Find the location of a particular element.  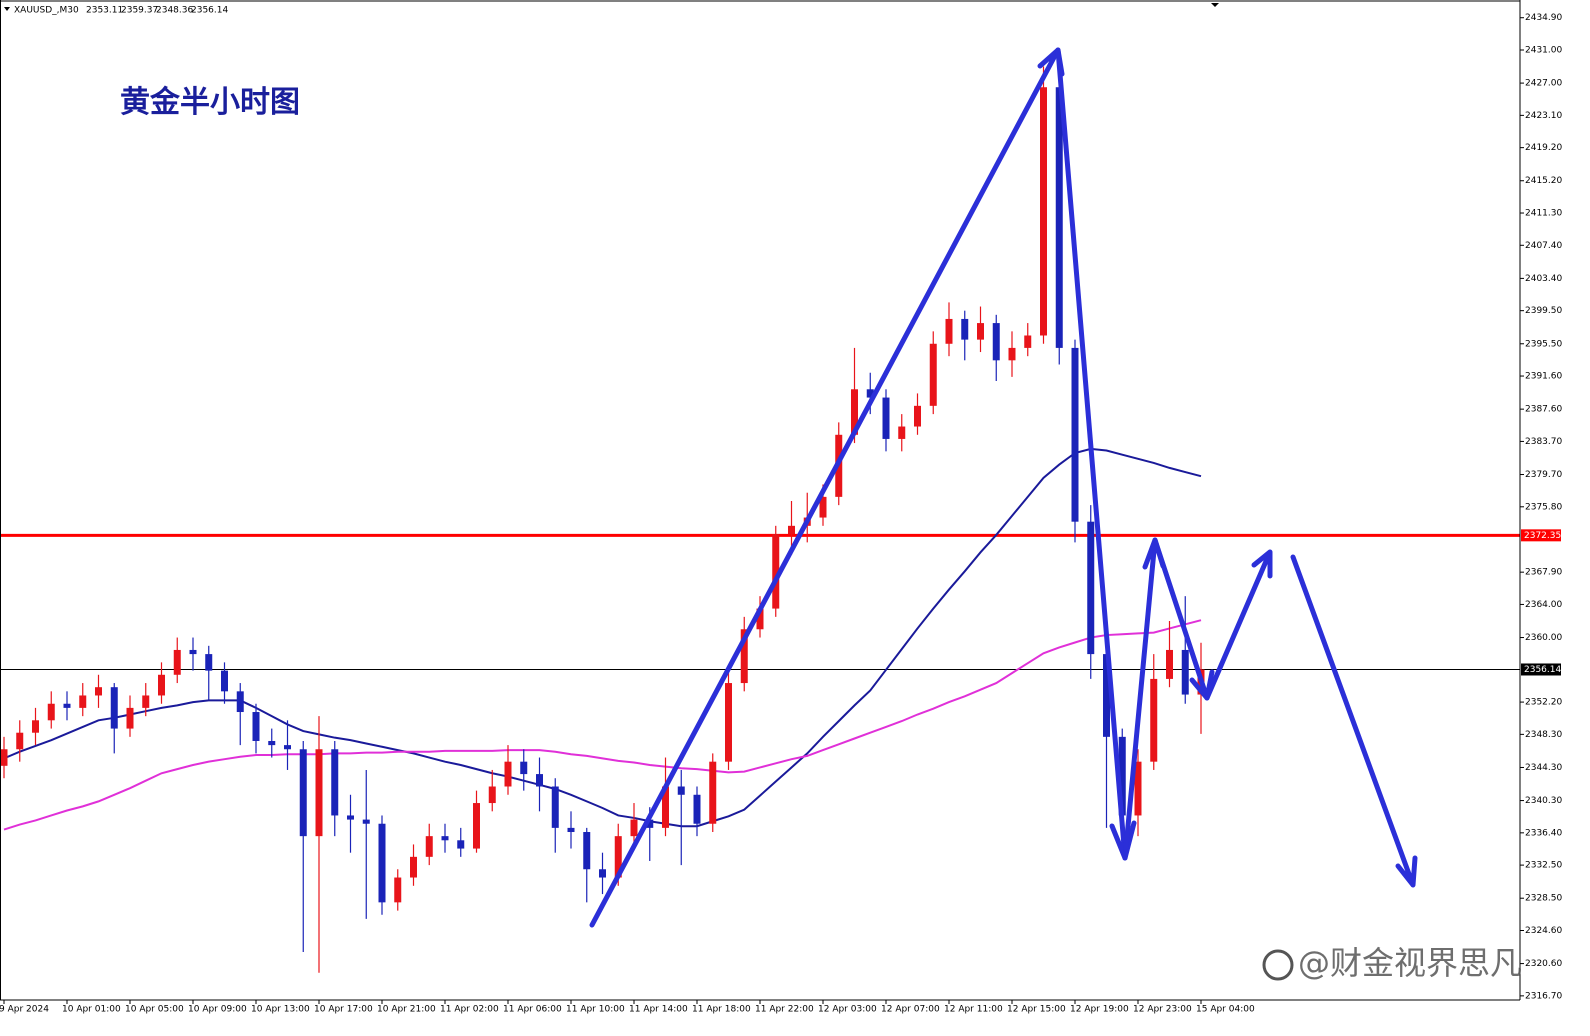

shift-marker is located at coordinates (1215, 5).